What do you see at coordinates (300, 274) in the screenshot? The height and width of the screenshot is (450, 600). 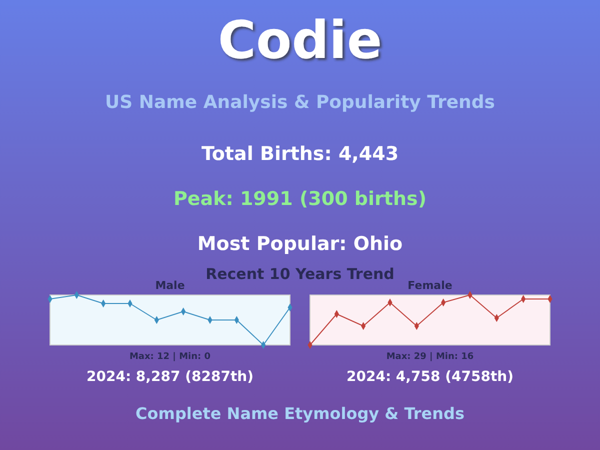 I see `text: Recent 10 Years Trend` at bounding box center [300, 274].